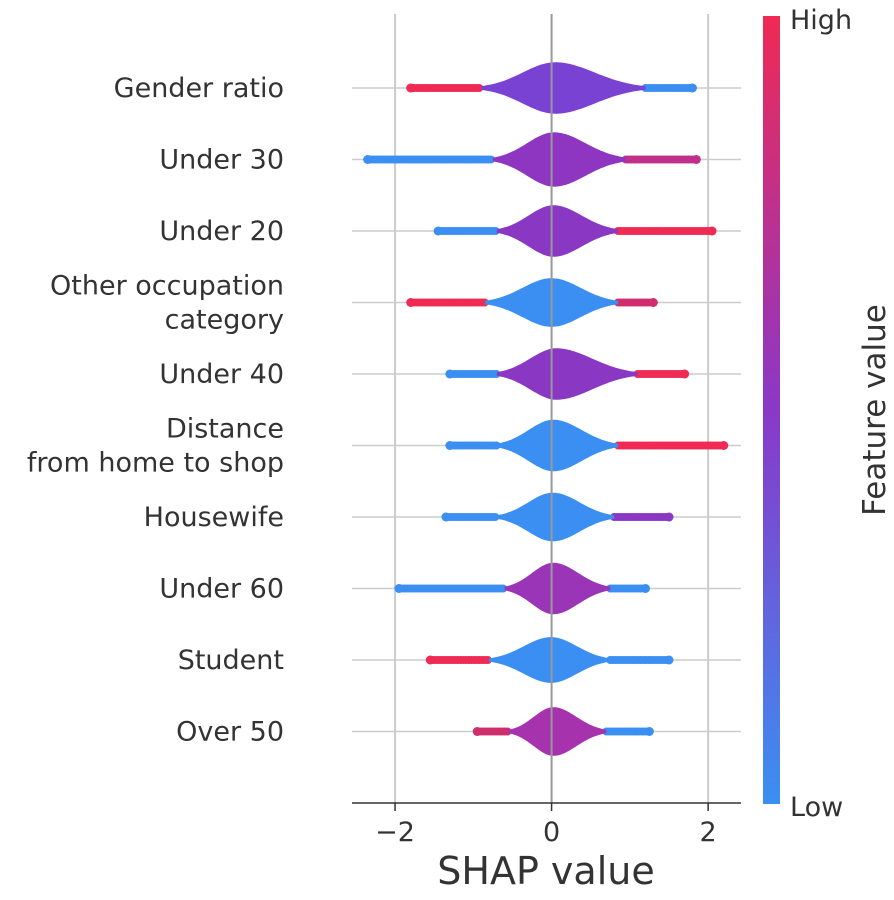 This screenshot has width=894, height=900. I want to click on feature-label: Under 60, so click(221, 589).